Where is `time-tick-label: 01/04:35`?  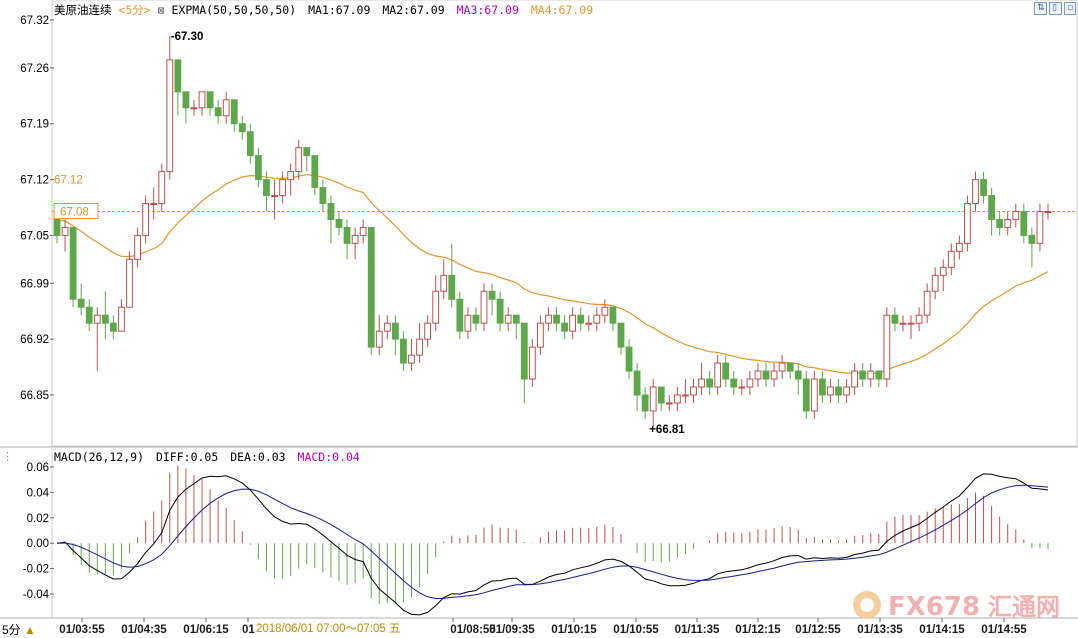
time-tick-label: 01/04:35 is located at coordinates (144, 630).